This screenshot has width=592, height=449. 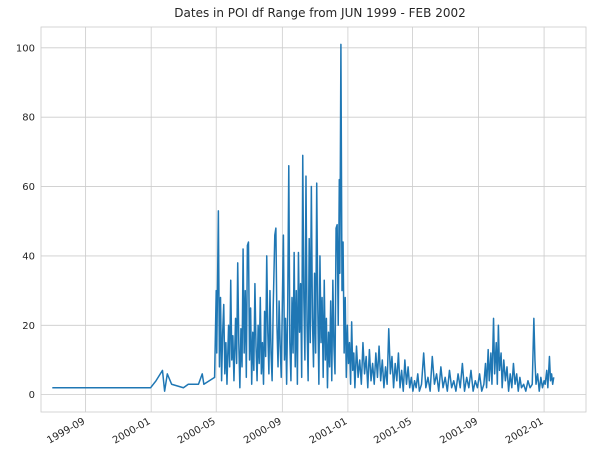 What do you see at coordinates (32, 395) in the screenshot?
I see `y-tick-label: 0` at bounding box center [32, 395].